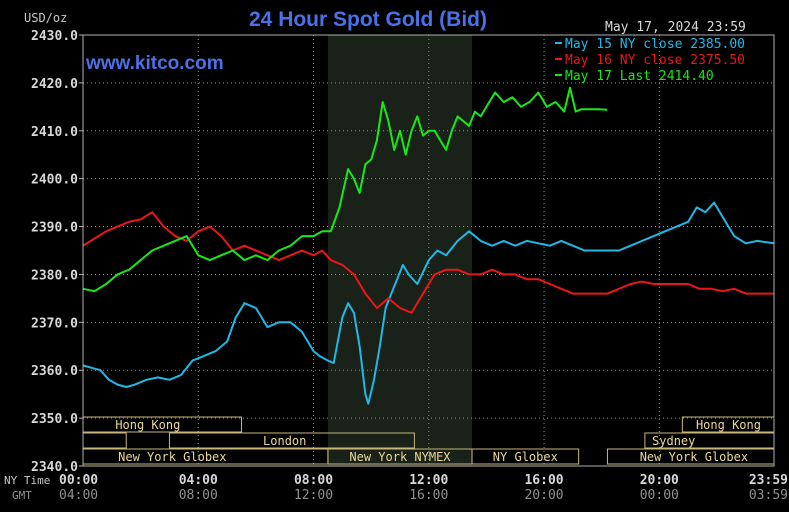 The height and width of the screenshot is (512, 789). I want to click on x-tick-label-gmt: 16:00, so click(428, 495).